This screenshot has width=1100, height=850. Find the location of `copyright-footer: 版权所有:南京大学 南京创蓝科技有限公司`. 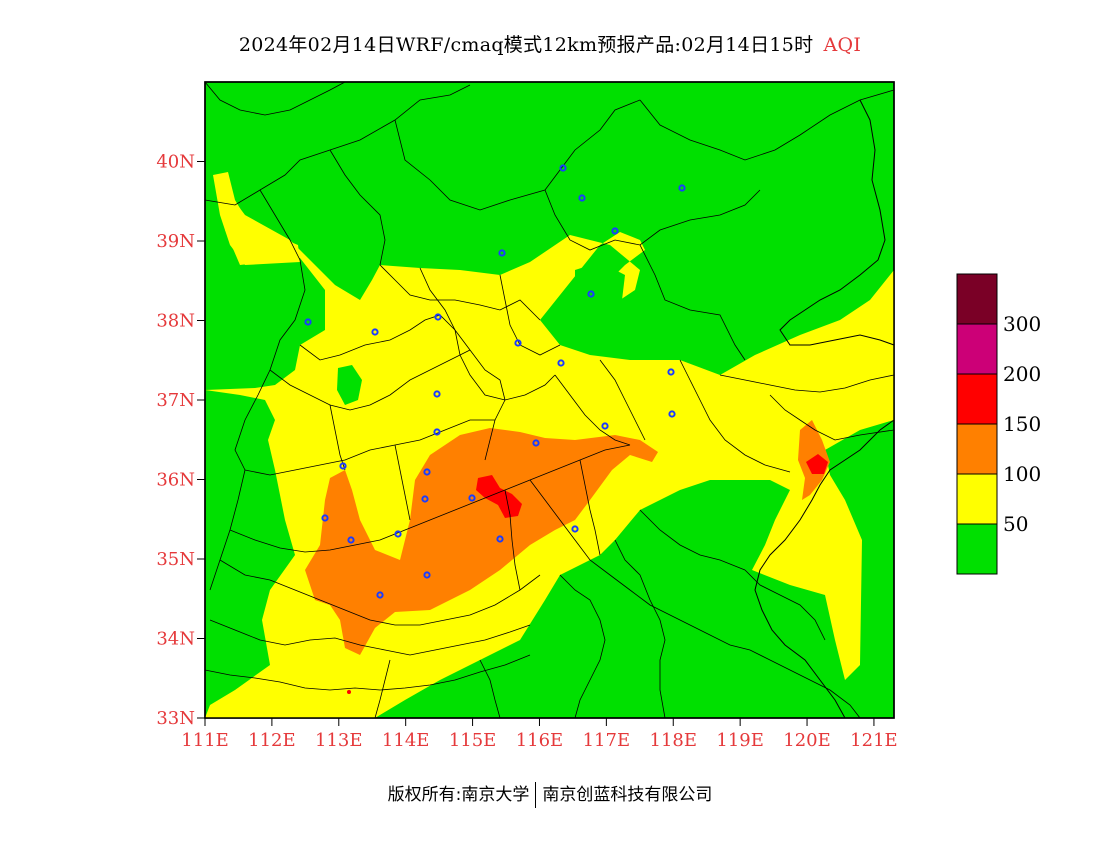

copyright-footer: 版权所有:南京大学 南京创蓝科技有限公司 is located at coordinates (550, 794).